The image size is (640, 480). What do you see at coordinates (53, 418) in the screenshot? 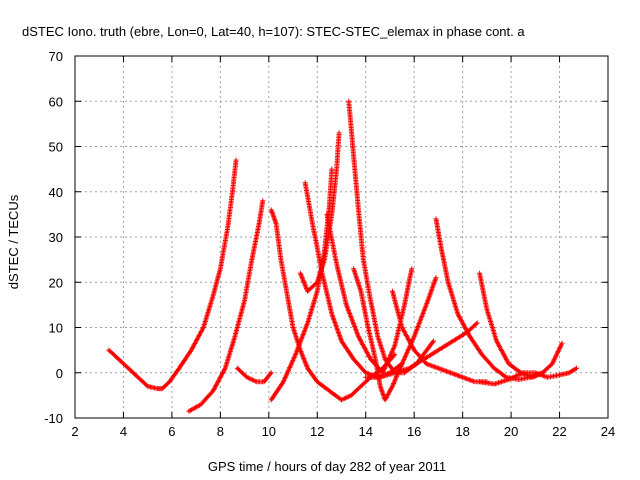
I see `y-tick-label: -10` at bounding box center [53, 418].